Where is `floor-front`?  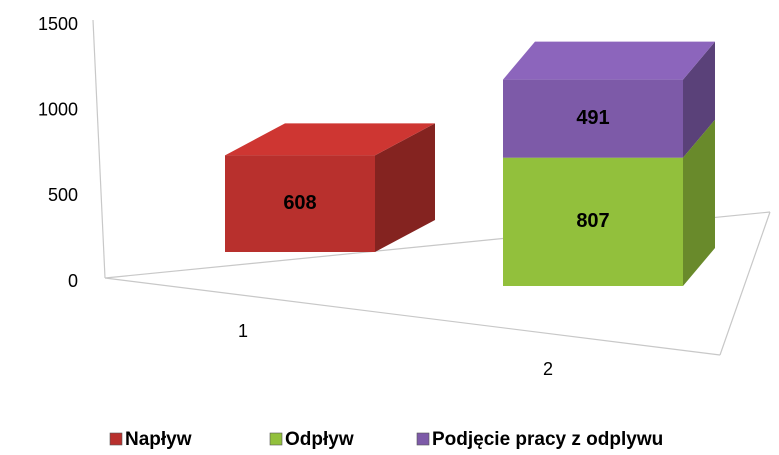 floor-front is located at coordinates (412, 316).